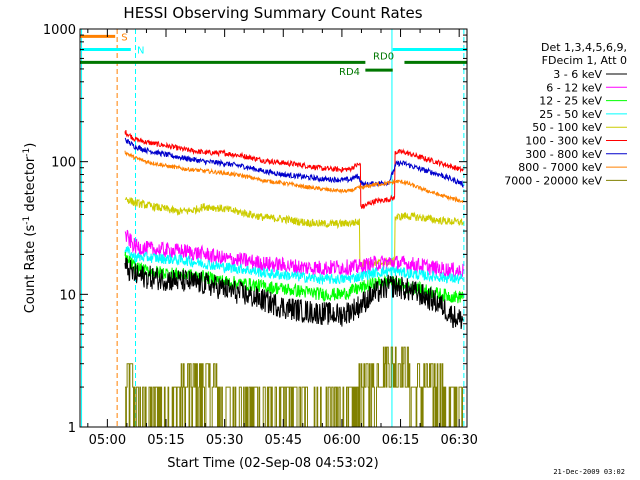 This screenshot has width=640, height=480. What do you see at coordinates (124, 37) in the screenshot?
I see `flag-label: S` at bounding box center [124, 37].